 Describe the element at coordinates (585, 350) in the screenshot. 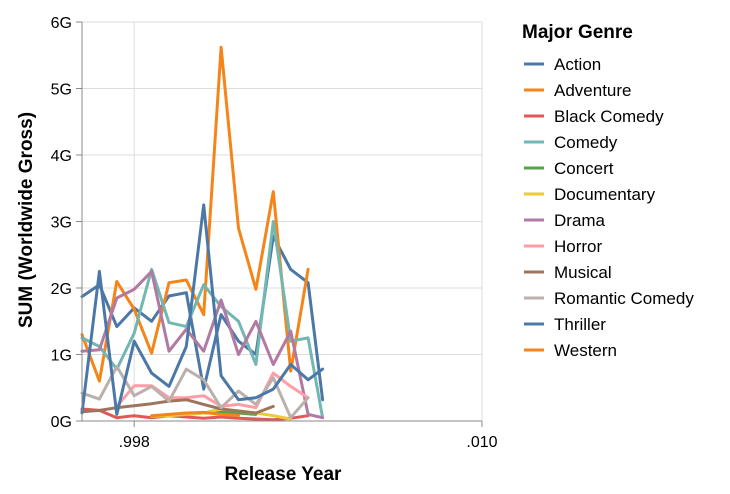

I see `legend-item-label: Western` at that location.